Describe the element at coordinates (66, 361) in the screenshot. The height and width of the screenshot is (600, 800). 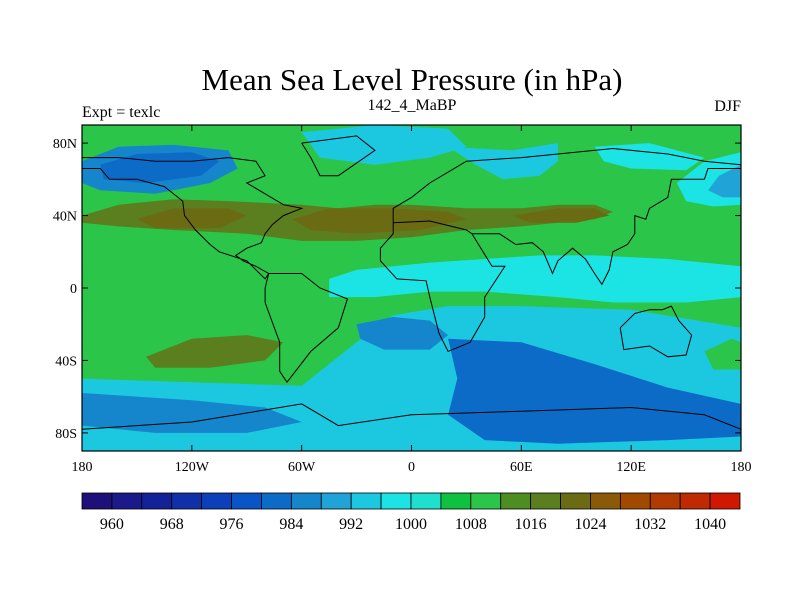
I see `y-tick-label: 40S` at that location.